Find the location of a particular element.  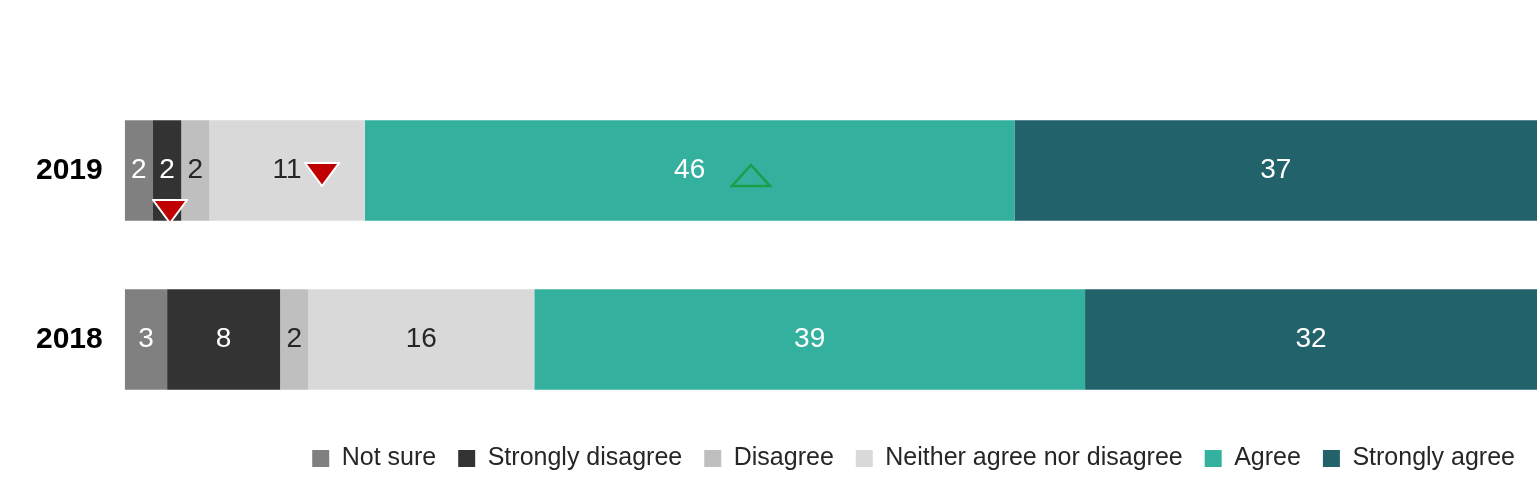

y-tick-label: 2018 is located at coordinates (69, 337).